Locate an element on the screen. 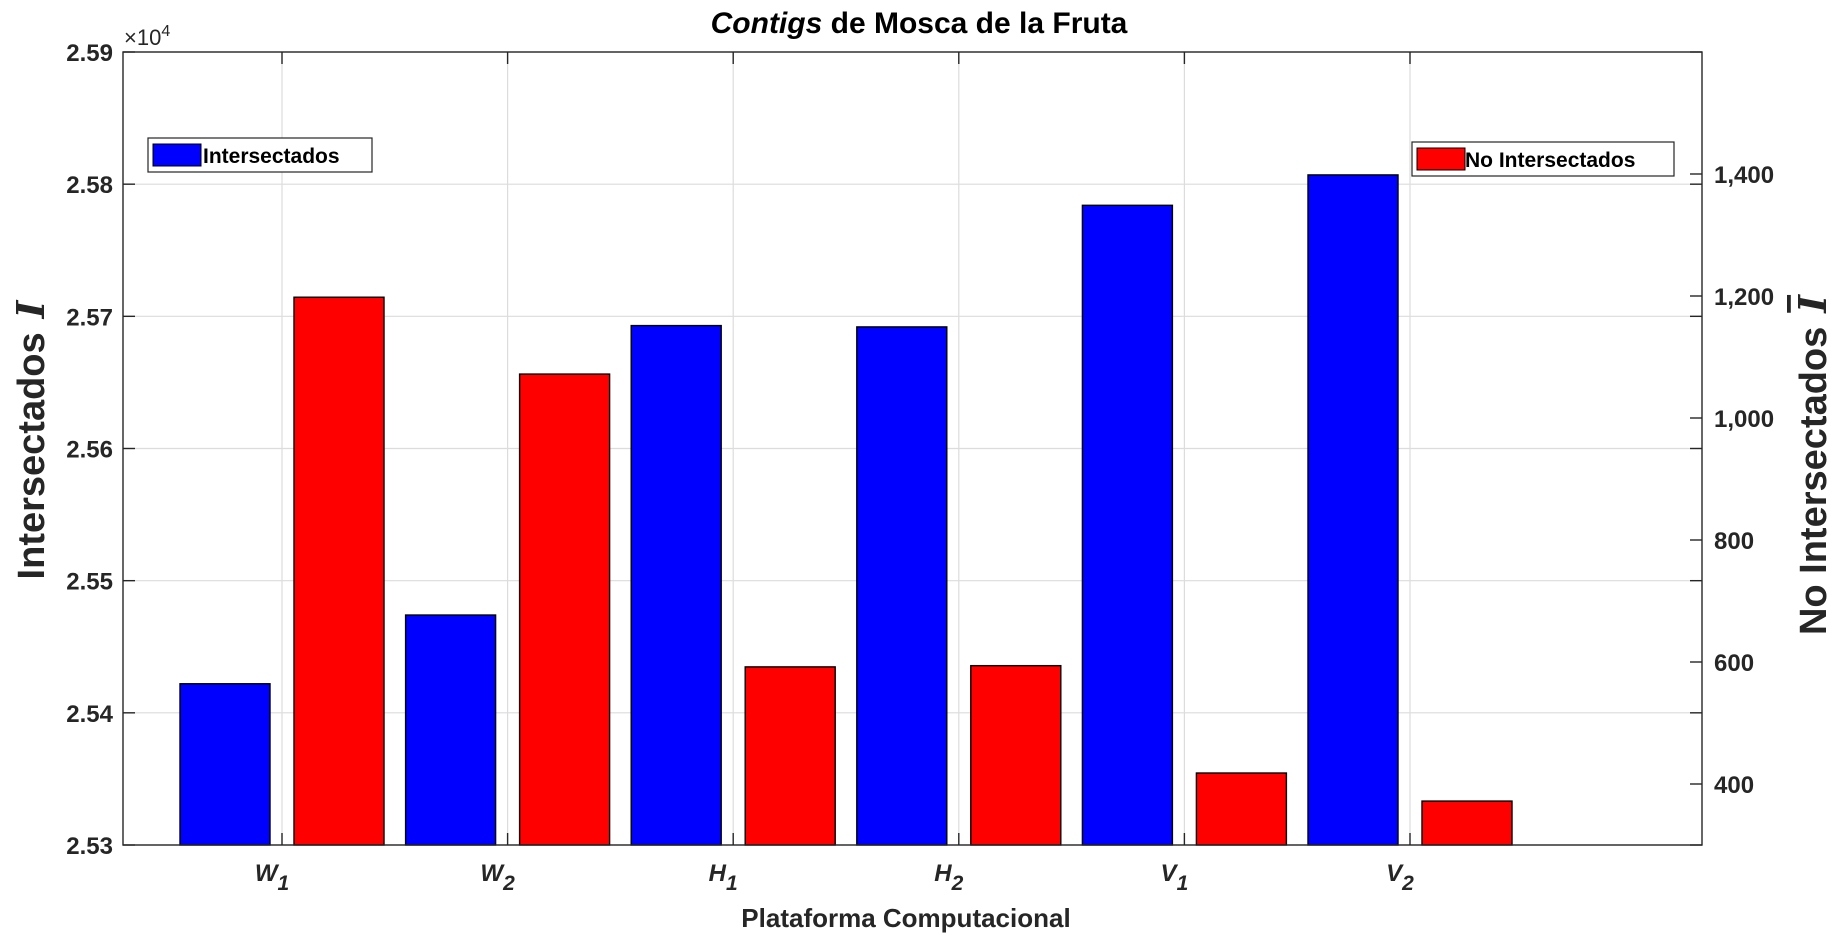 This screenshot has height=936, width=1838. y-right-label-text: No Intersectados is located at coordinates (1814, 481).